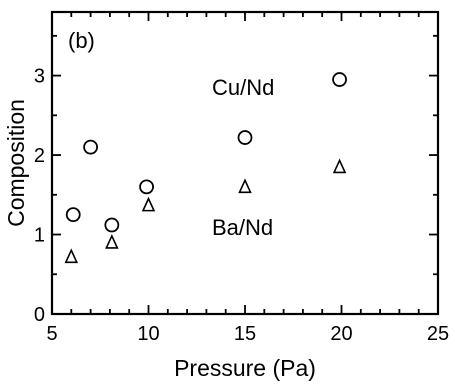  Describe the element at coordinates (39, 236) in the screenshot. I see `y-tick-label: 1` at that location.